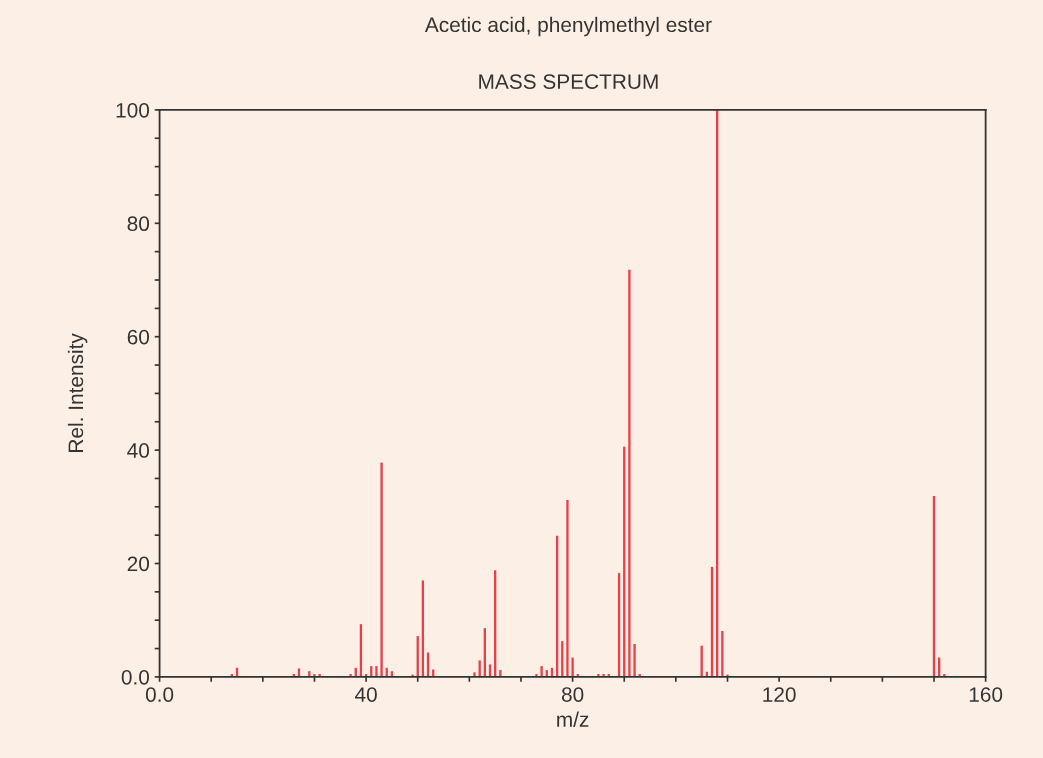 The image size is (1043, 758). What do you see at coordinates (568, 81) in the screenshot?
I see `chart-subtitle: MASS SPECTRUM` at bounding box center [568, 81].